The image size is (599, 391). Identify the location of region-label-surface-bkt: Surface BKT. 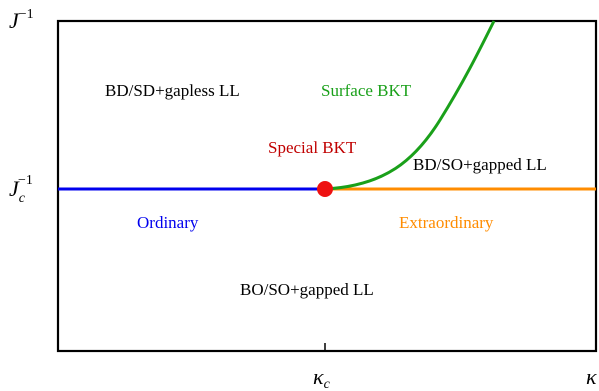
(366, 90).